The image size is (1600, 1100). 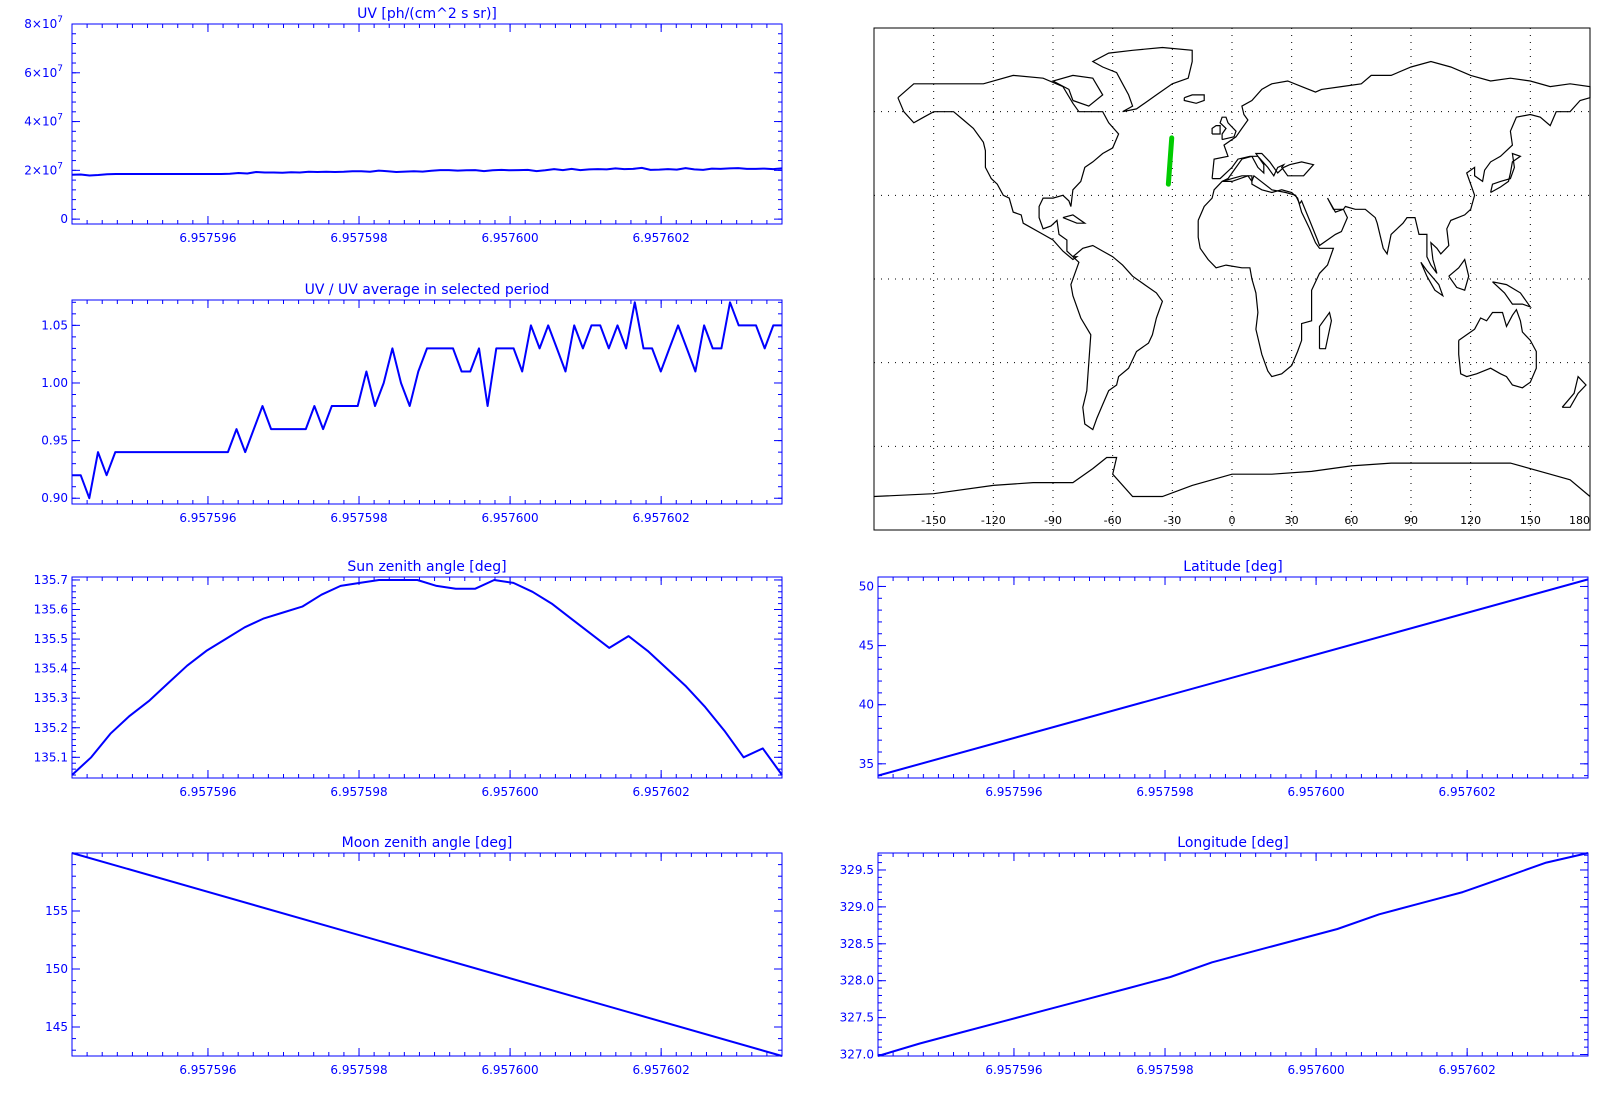 I want to click on coastline-madagascar, so click(x=1325, y=330).